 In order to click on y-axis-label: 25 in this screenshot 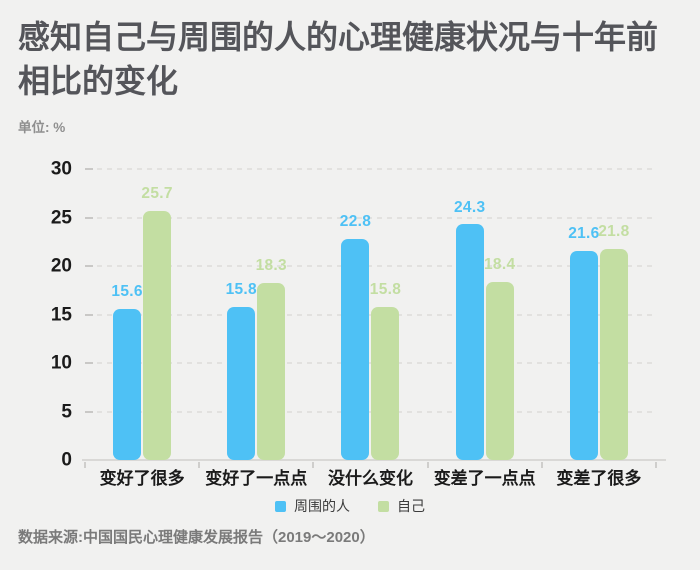, I will do `click(61, 218)`.